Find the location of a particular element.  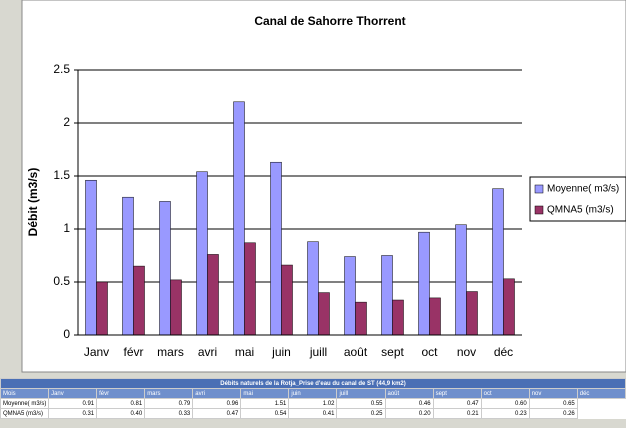

table-cell: nov is located at coordinates (553, 393).